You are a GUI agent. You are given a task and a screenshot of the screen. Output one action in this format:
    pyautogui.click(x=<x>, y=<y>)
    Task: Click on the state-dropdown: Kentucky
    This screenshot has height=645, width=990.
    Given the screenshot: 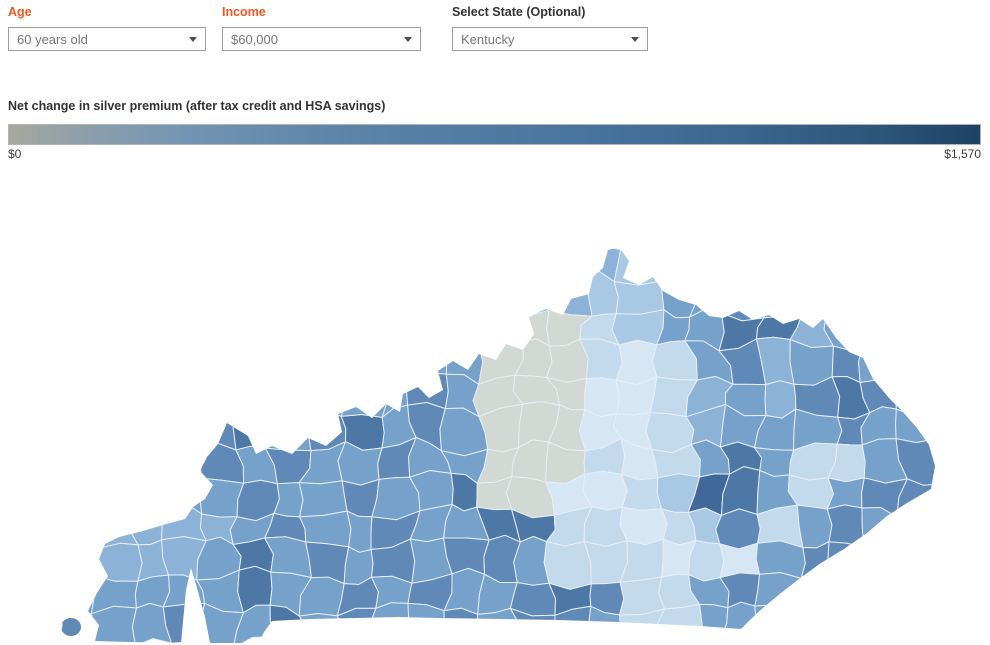 What is the action you would take?
    pyautogui.click(x=550, y=39)
    